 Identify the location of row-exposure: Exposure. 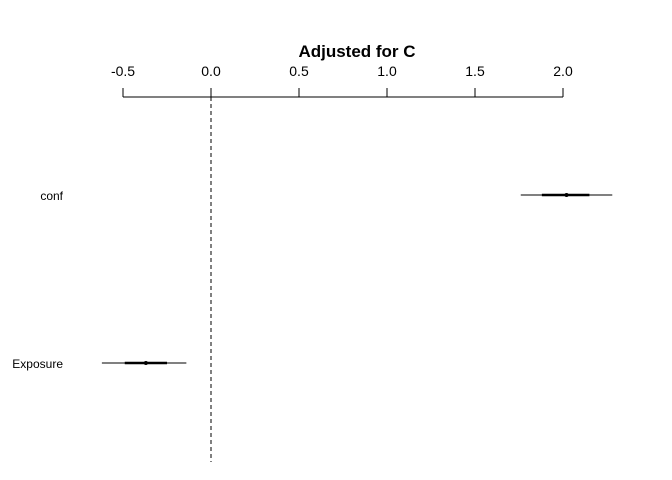
(99, 364).